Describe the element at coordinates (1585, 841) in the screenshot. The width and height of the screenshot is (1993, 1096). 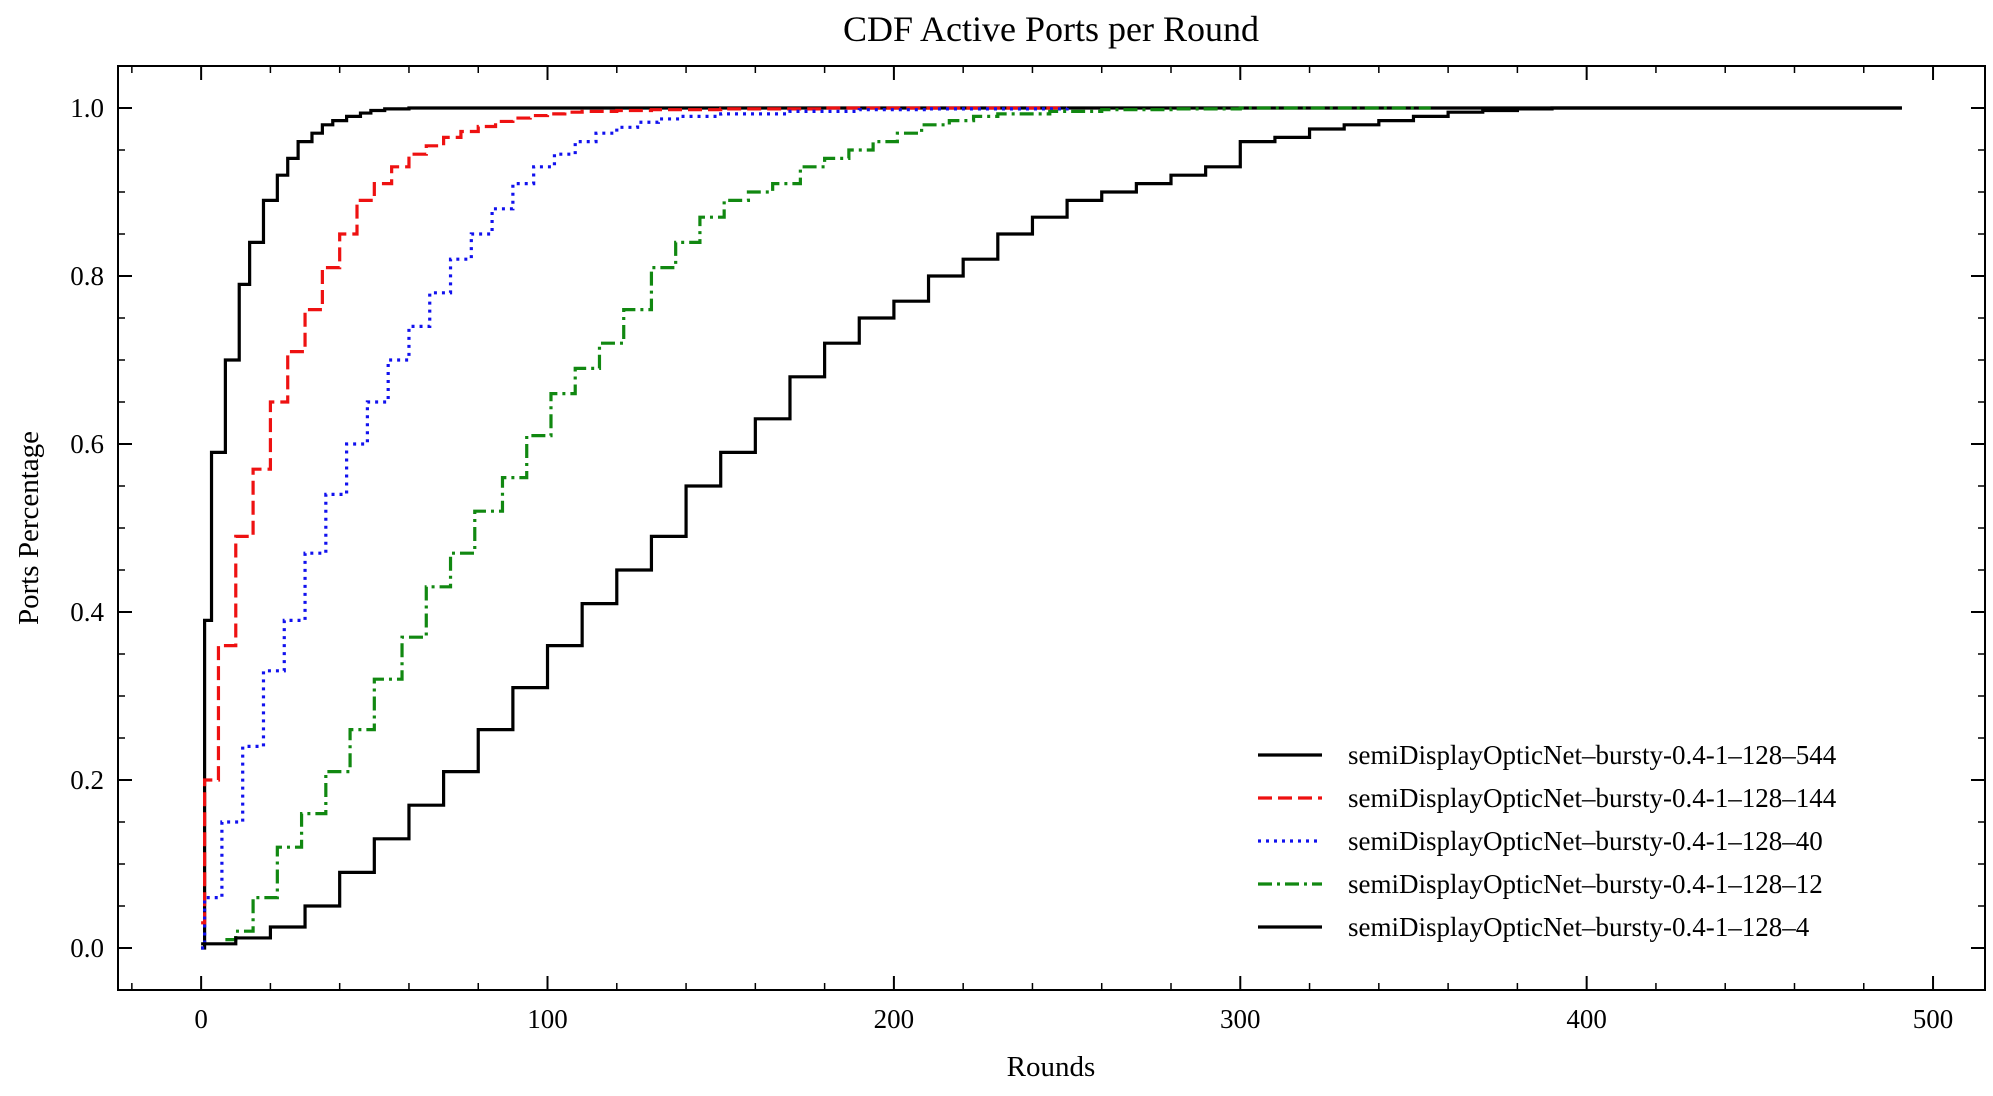
I see `legend-label: semiDisplayOpticNet–bursty-0.4-1–128–40` at that location.